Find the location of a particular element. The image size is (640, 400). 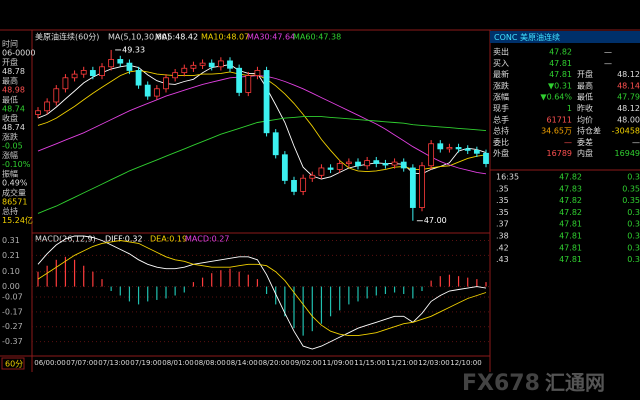

period-box is located at coordinates (13, 363).